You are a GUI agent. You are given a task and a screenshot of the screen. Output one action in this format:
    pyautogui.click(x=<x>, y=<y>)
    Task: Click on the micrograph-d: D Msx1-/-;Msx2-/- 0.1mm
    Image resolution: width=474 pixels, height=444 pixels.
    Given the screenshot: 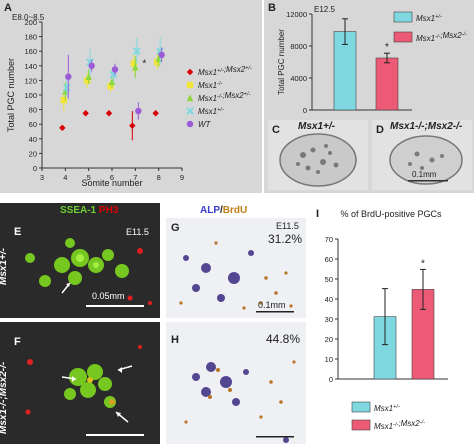 What is the action you would take?
    pyautogui.click(x=422, y=155)
    